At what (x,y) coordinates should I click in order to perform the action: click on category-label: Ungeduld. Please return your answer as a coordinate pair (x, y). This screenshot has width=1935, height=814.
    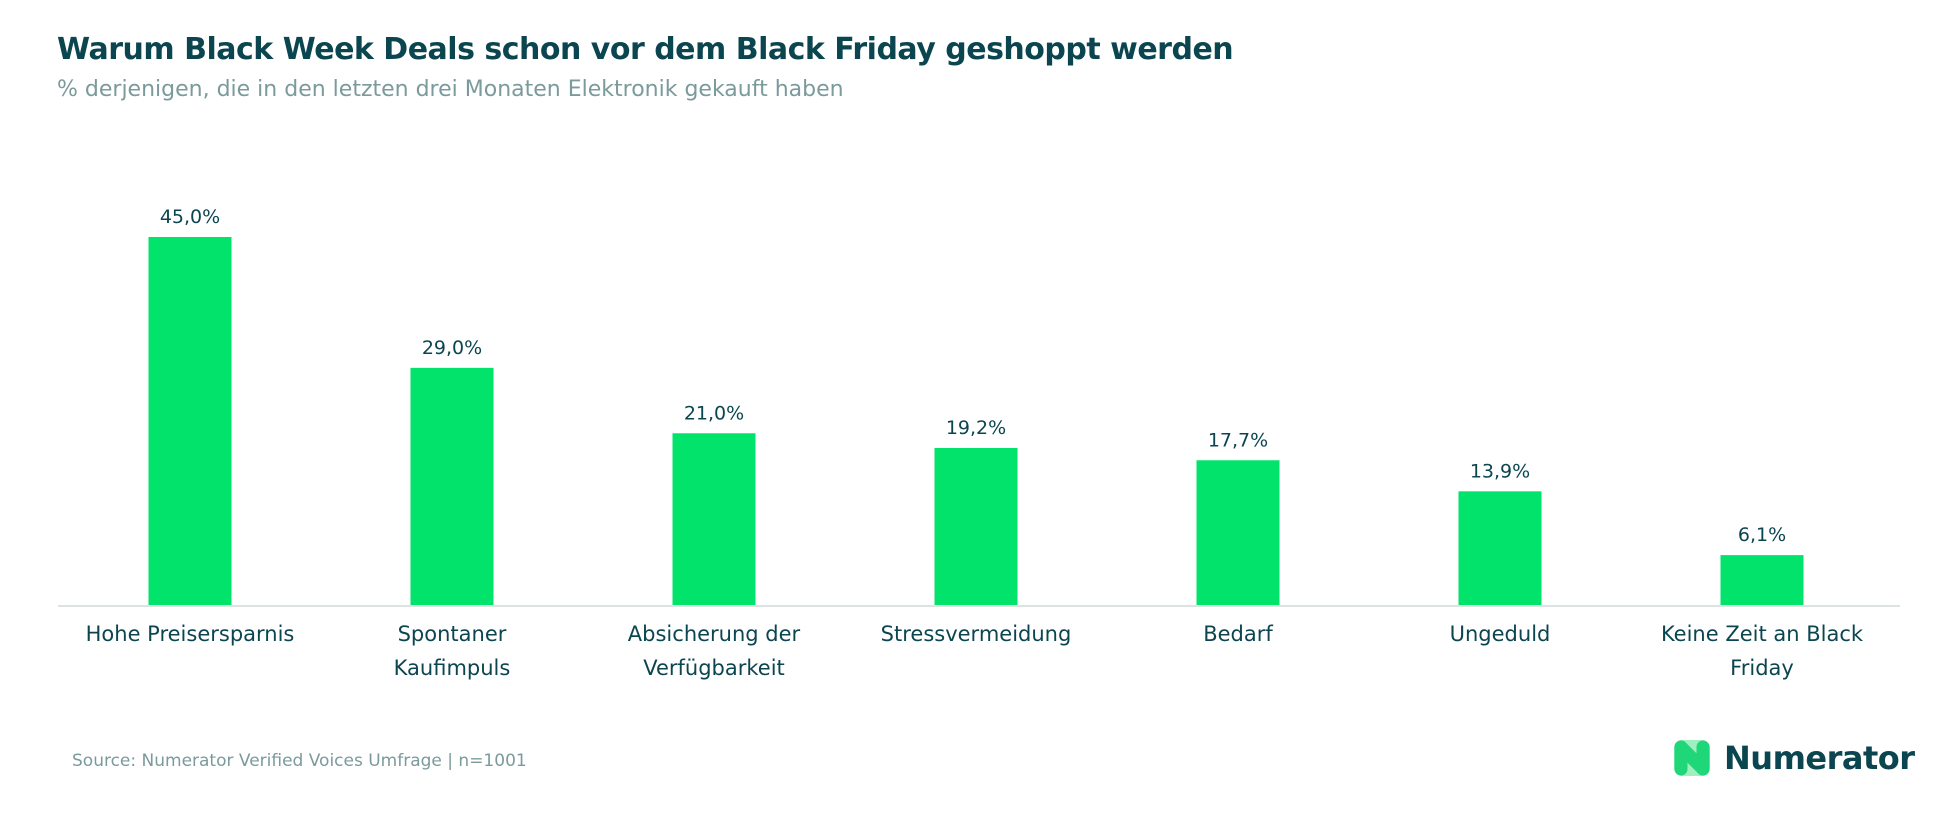
    Looking at the image, I should click on (1500, 634).